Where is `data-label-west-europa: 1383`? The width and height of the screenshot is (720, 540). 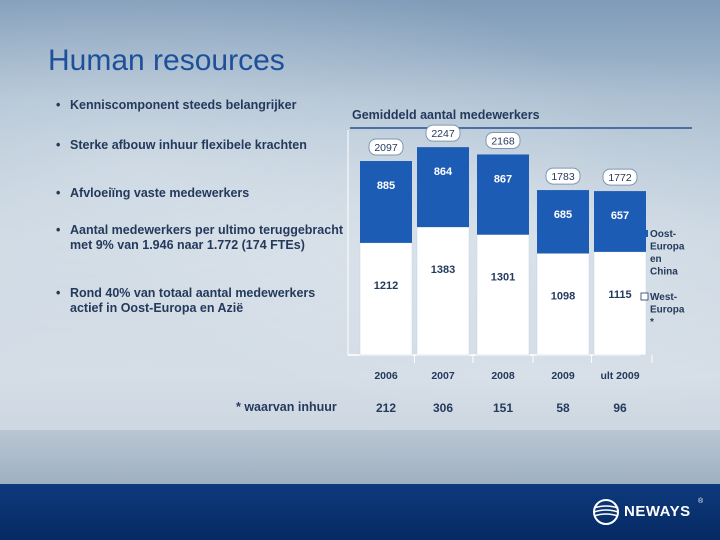
data-label-west-europa: 1383 is located at coordinates (443, 270).